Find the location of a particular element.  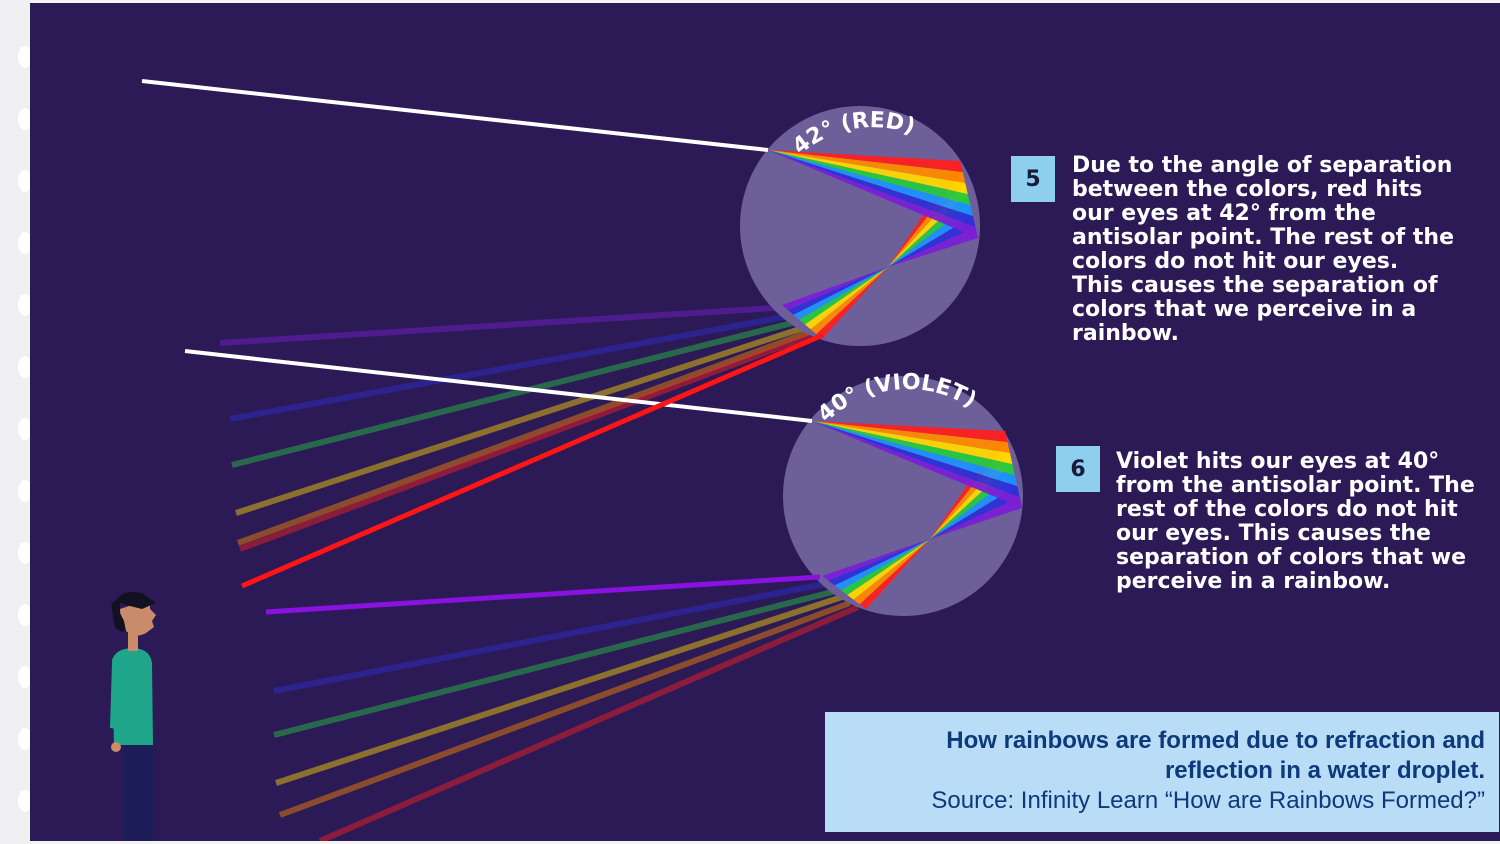

step-number: 6 is located at coordinates (1078, 469).